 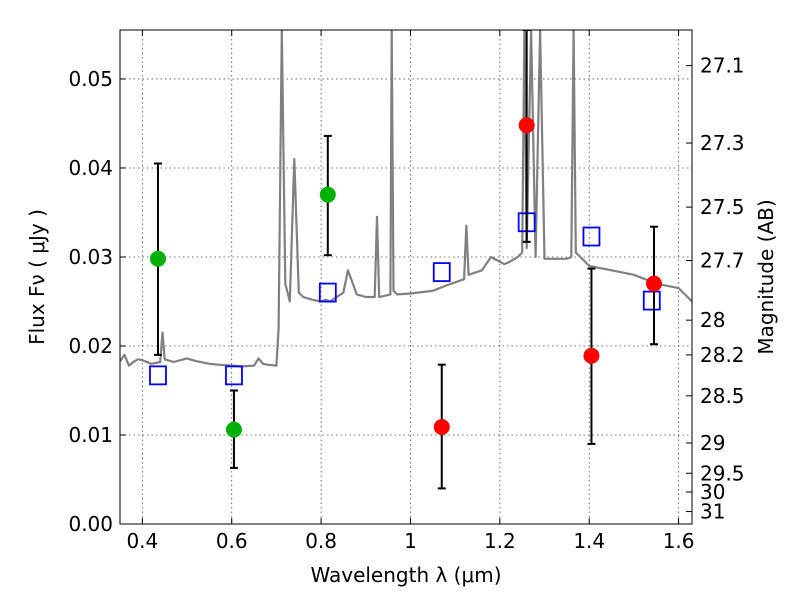 What do you see at coordinates (722, 396) in the screenshot?
I see `right-tick-label: 28.5` at bounding box center [722, 396].